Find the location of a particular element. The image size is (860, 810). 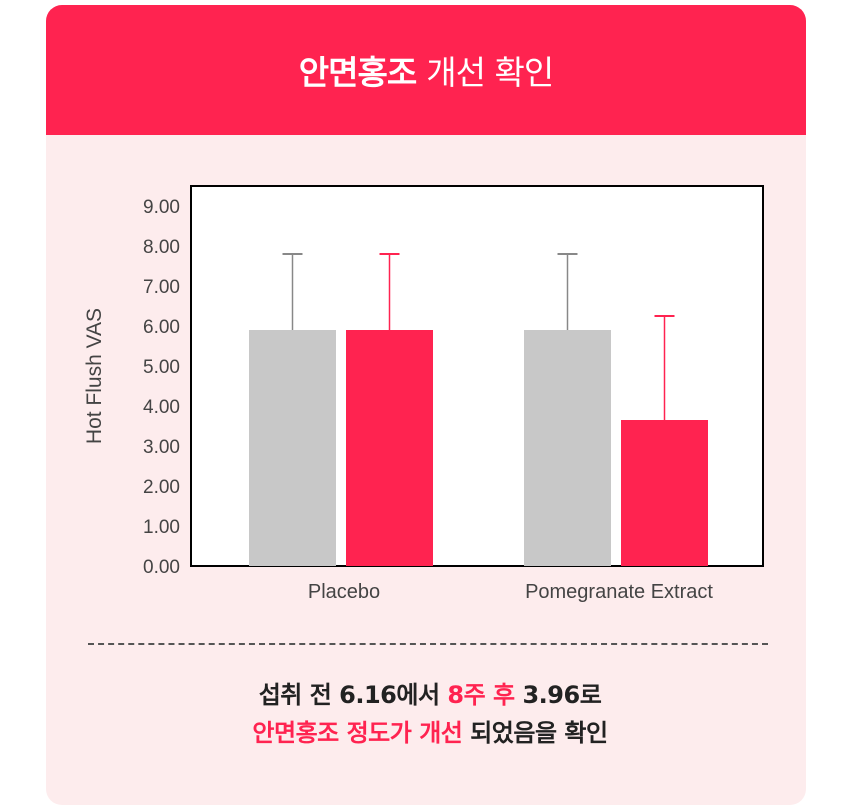

summary-line1-b: 3.96로 is located at coordinates (558, 695).